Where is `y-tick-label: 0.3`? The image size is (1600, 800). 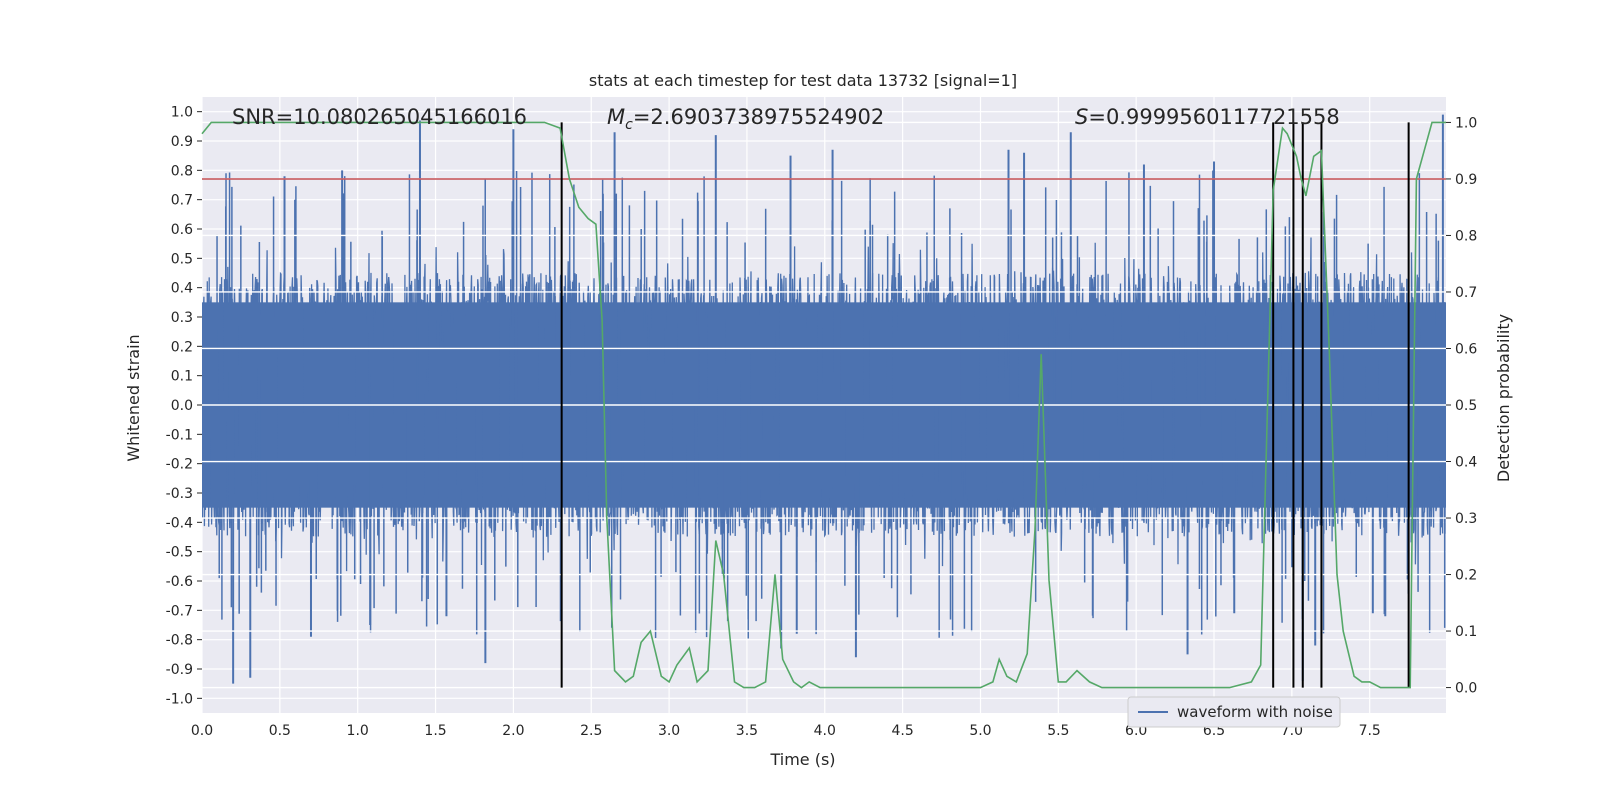
y-tick-label: 0.3 is located at coordinates (182, 318).